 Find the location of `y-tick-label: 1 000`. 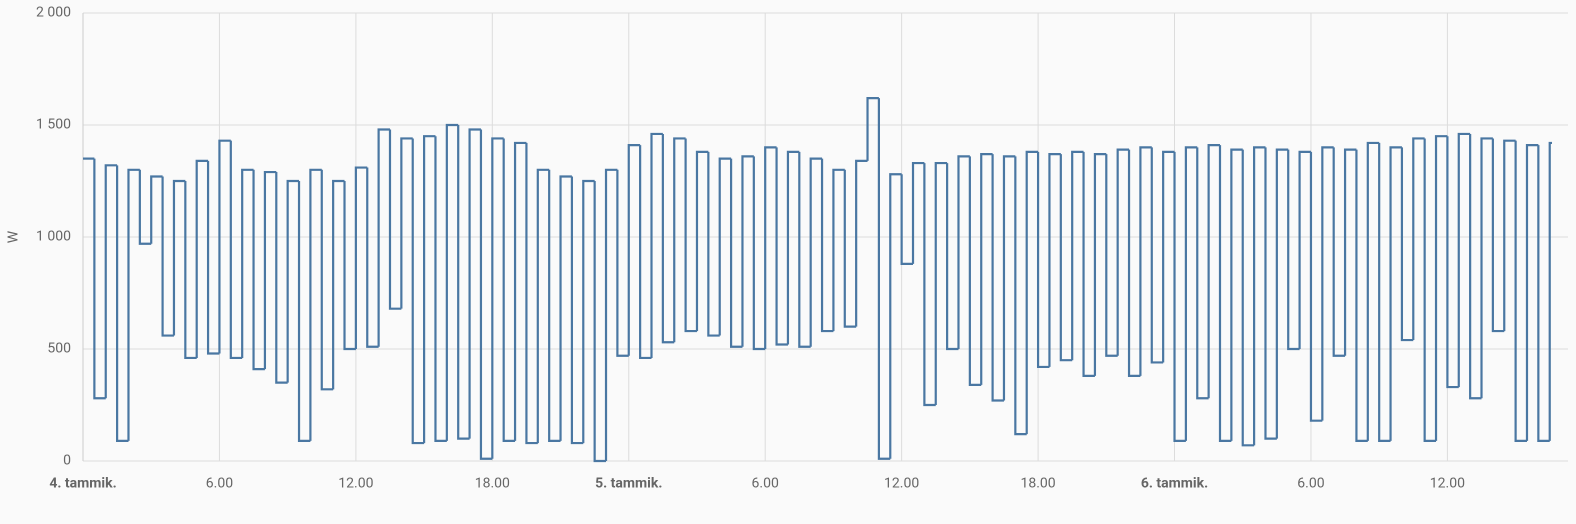

y-tick-label: 1 000 is located at coordinates (53, 237).